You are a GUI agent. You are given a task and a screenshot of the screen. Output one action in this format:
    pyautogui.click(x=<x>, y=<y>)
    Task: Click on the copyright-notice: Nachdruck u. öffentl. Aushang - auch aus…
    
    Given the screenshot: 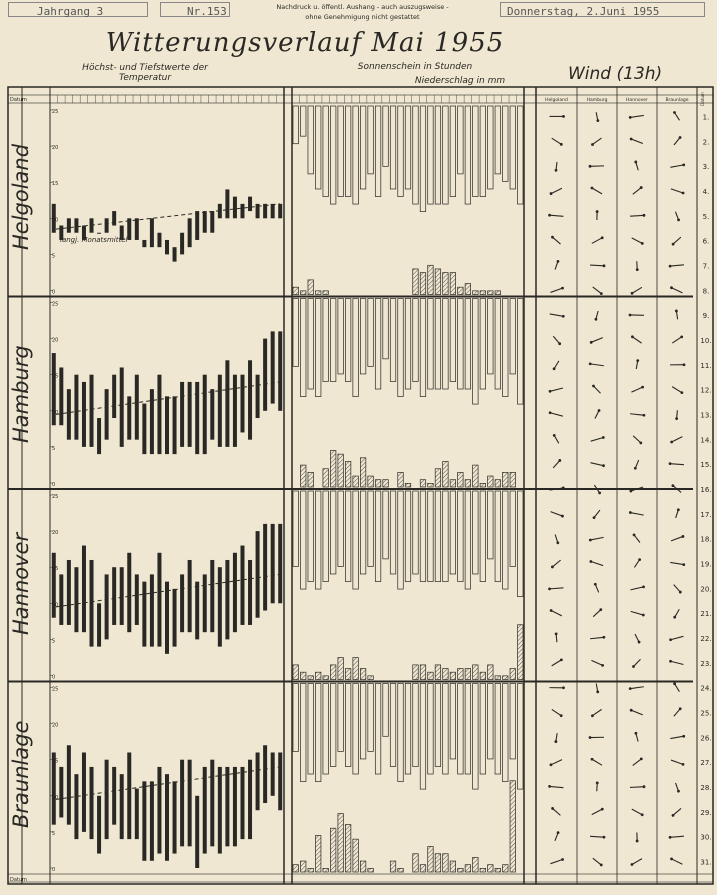 What is the action you would take?
    pyautogui.click(x=362, y=12)
    